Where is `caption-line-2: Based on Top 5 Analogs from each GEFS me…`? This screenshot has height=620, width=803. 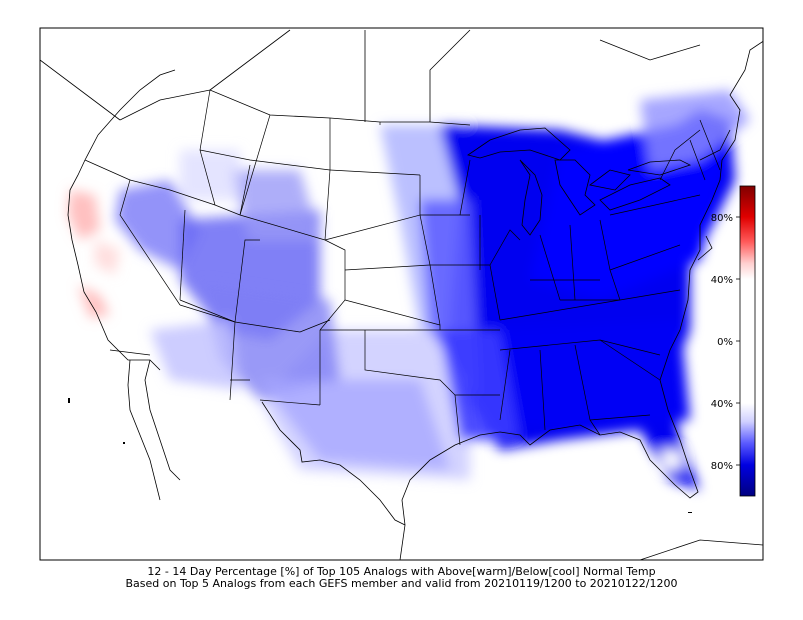
caption-line-2: Based on Top 5 Analogs from each GEFS me… is located at coordinates (401, 583).